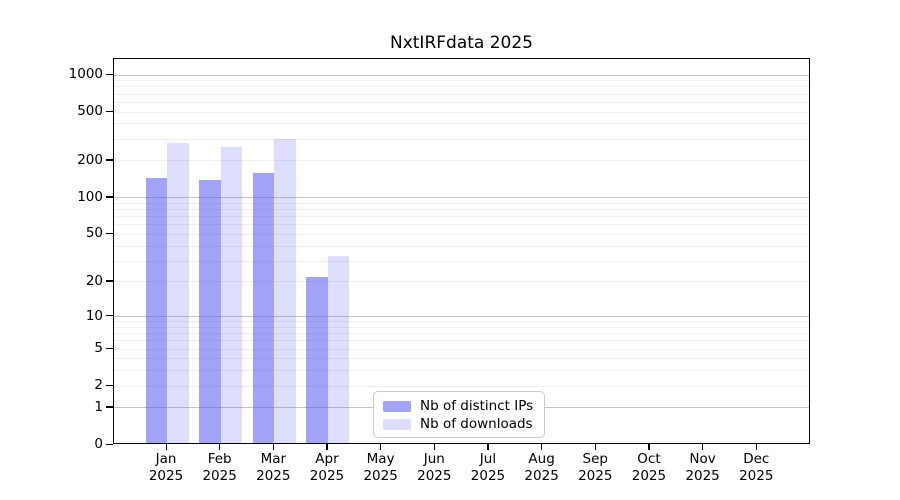 Image resolution: width=900 pixels, height=500 pixels. Describe the element at coordinates (94, 233) in the screenshot. I see `y-tick-label: 50` at that location.